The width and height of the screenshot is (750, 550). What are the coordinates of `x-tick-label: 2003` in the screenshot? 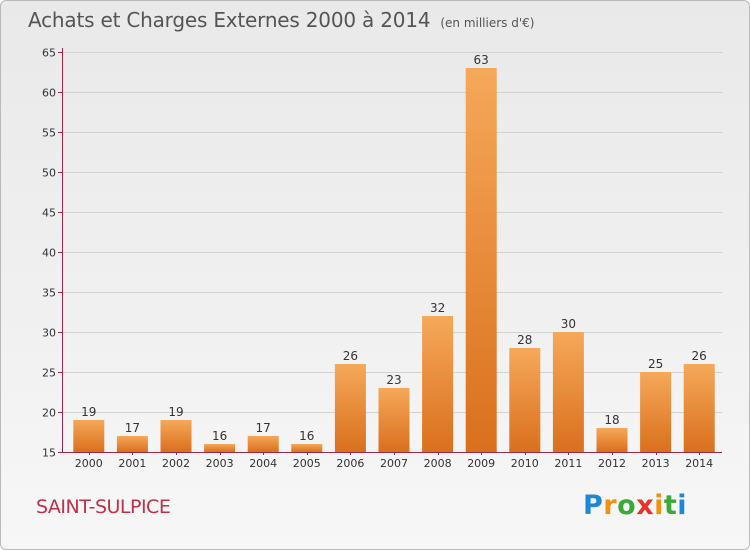 It's located at (220, 463).